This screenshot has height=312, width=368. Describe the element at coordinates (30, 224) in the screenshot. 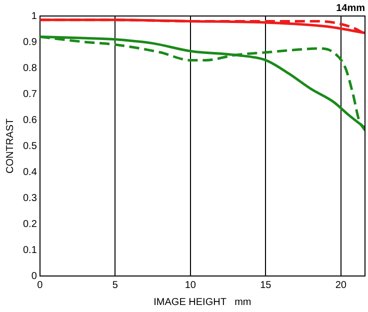

I see `y-tick-label: 0.2` at that location.